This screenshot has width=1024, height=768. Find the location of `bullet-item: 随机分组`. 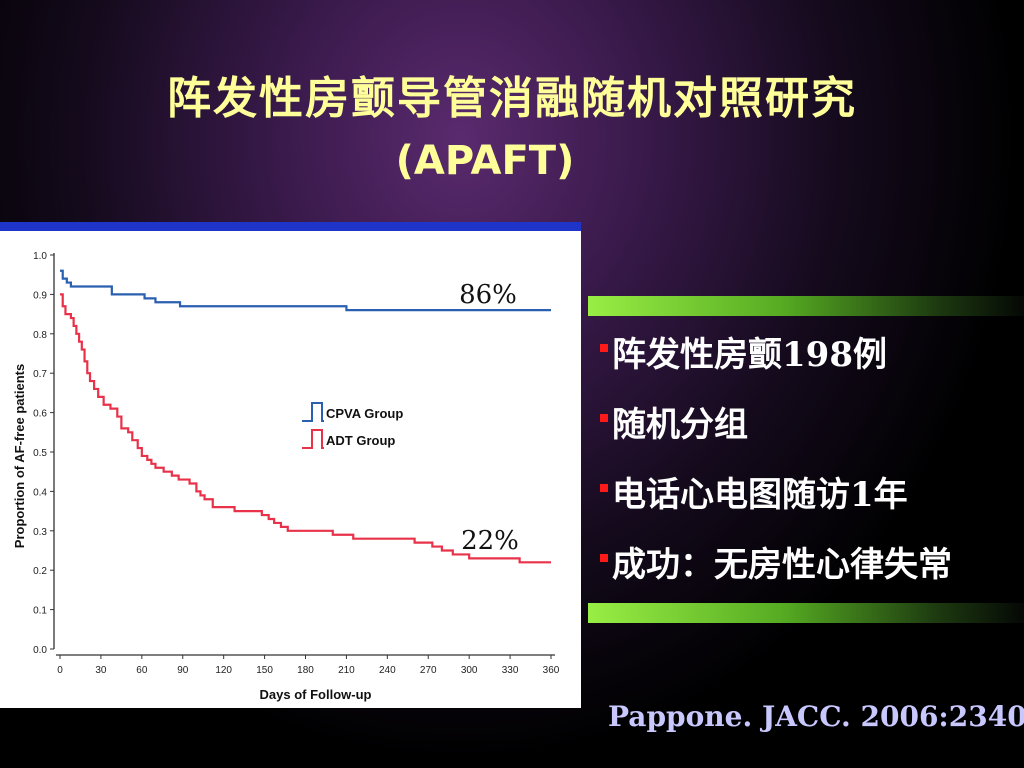

bullet-item: 随机分组 is located at coordinates (776, 435).